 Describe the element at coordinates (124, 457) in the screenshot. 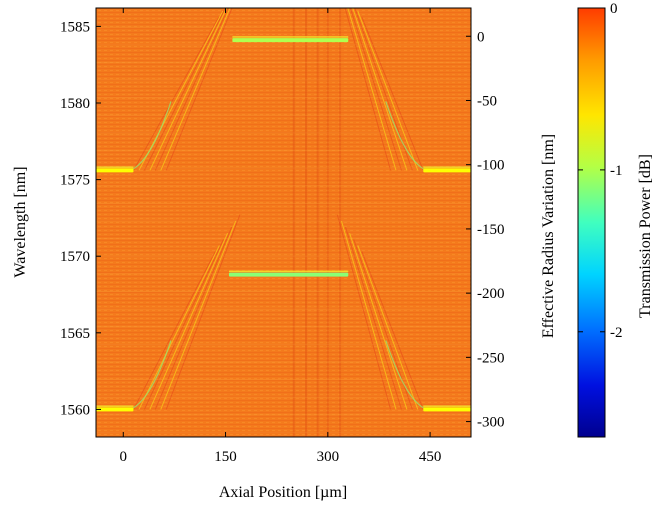

I see `x-tick-label: 0` at that location.